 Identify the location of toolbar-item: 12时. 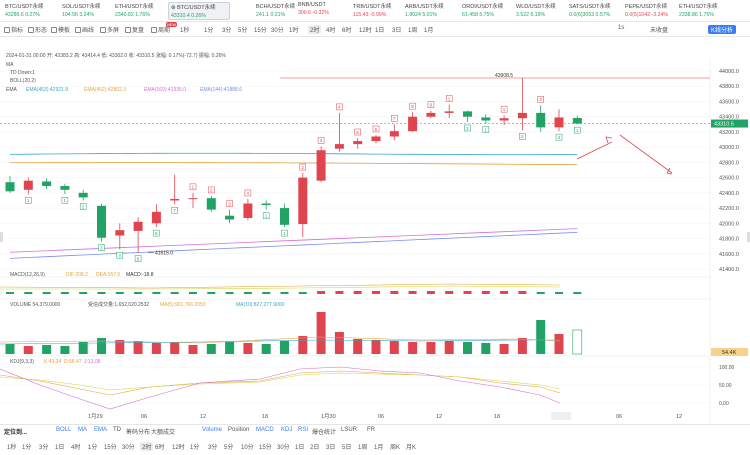
(365, 29).